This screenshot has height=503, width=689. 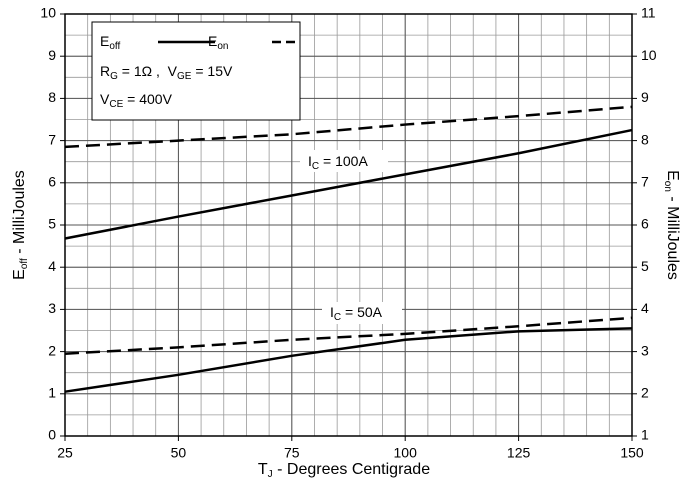 I want to click on y-tick-label: 10, so click(x=48, y=13).